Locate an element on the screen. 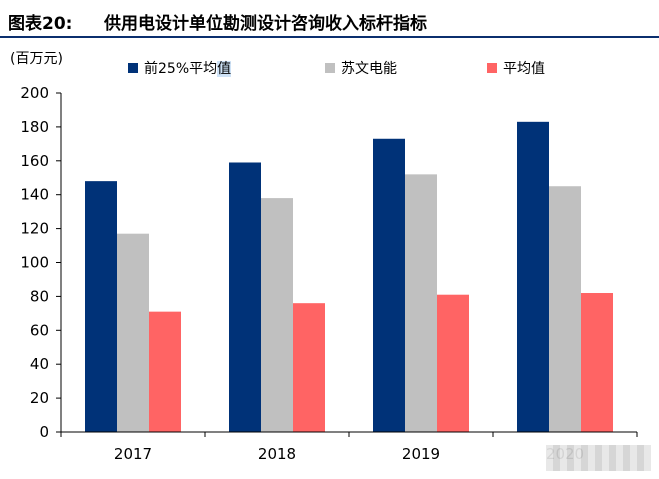  legend-item-top25: 前25%平均值 is located at coordinates (180, 68).